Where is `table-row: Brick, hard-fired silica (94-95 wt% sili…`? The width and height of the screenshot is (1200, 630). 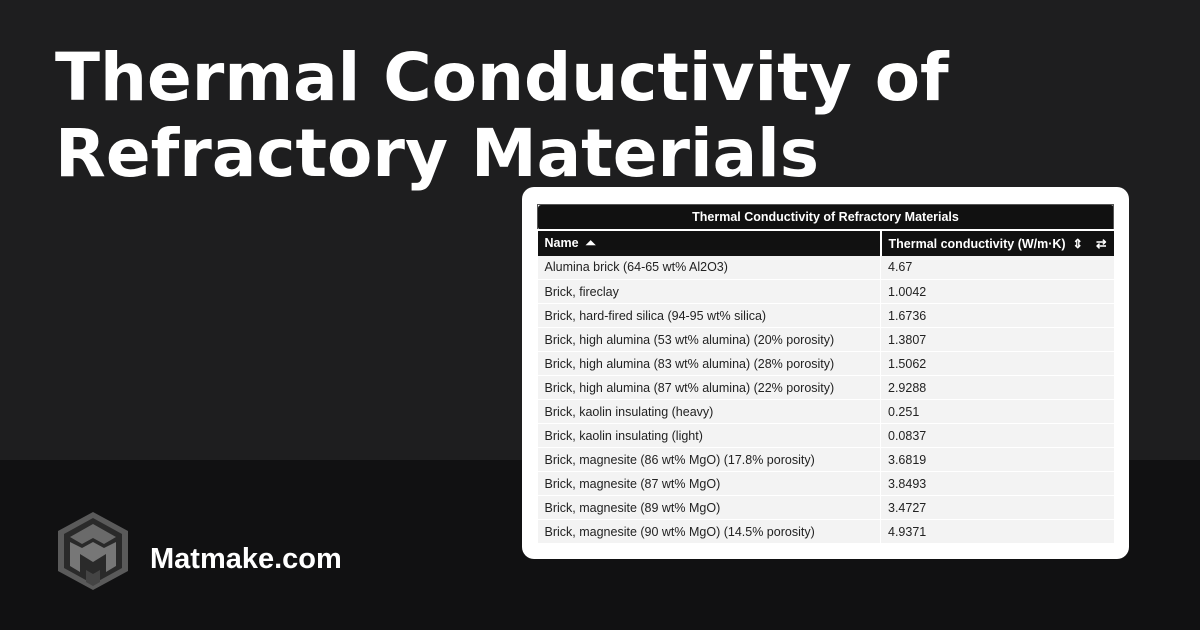
table-row: Brick, hard-fired silica (94-95 wt% sili… is located at coordinates (825, 315).